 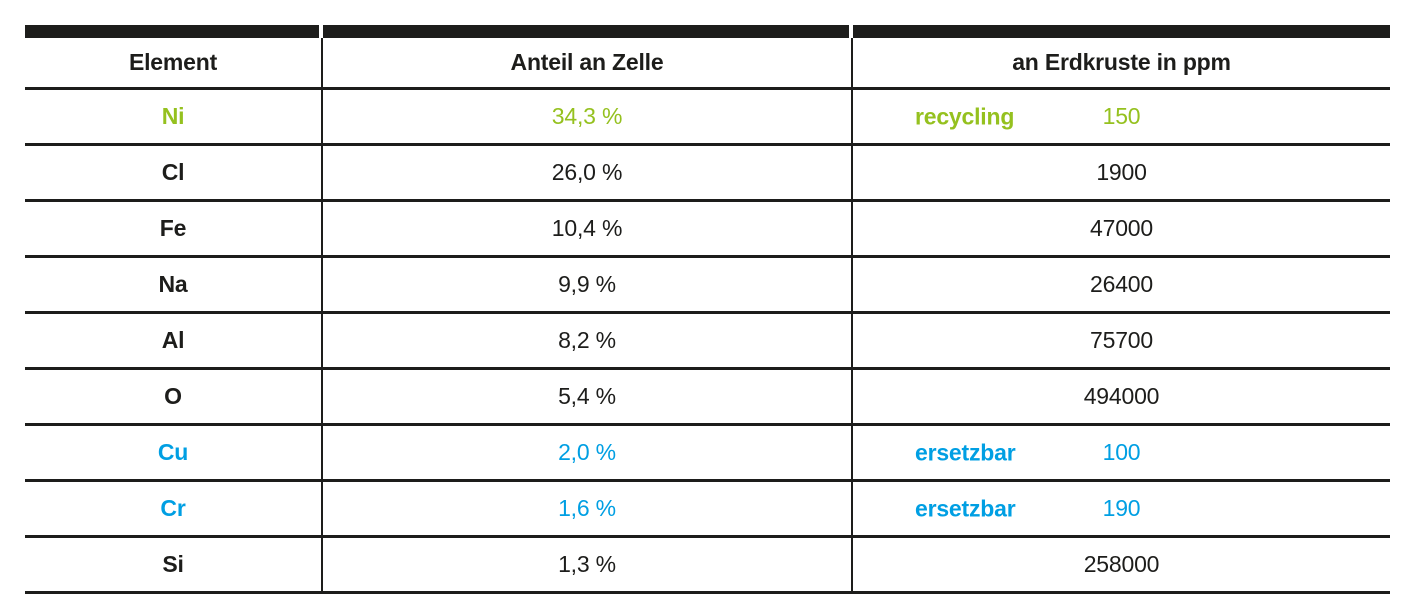 I want to click on table-row: Cl 26,0 % 1900, so click(x=707, y=174).